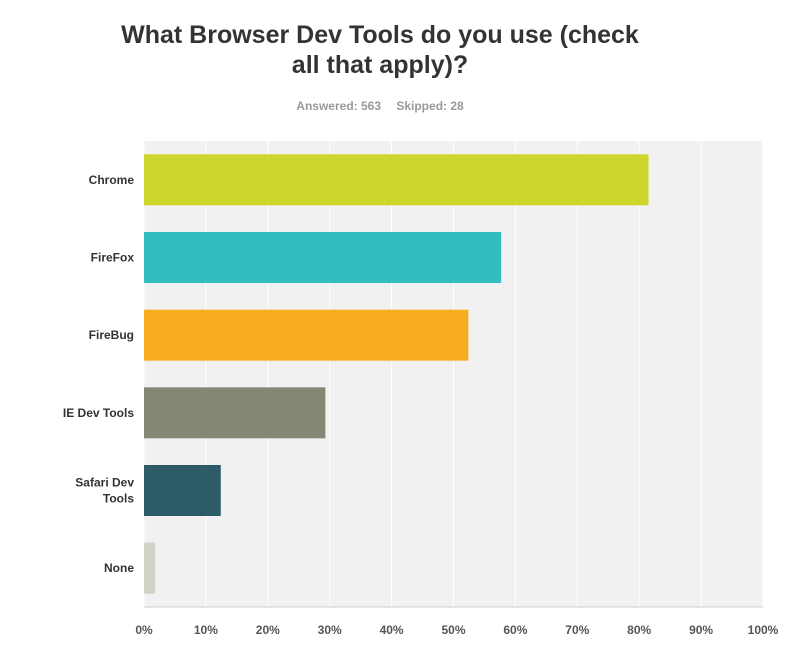  What do you see at coordinates (453, 630) in the screenshot?
I see `x-tick-label: 50%` at bounding box center [453, 630].